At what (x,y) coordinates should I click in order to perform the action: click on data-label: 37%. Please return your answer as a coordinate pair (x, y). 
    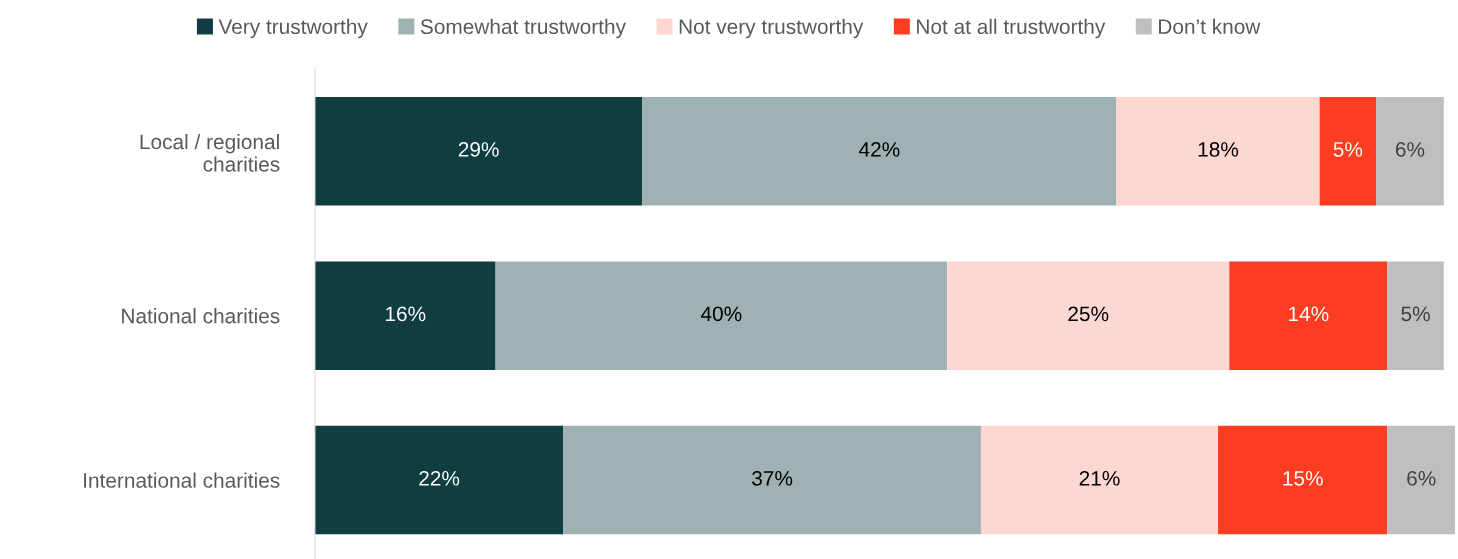
    Looking at the image, I should click on (772, 478).